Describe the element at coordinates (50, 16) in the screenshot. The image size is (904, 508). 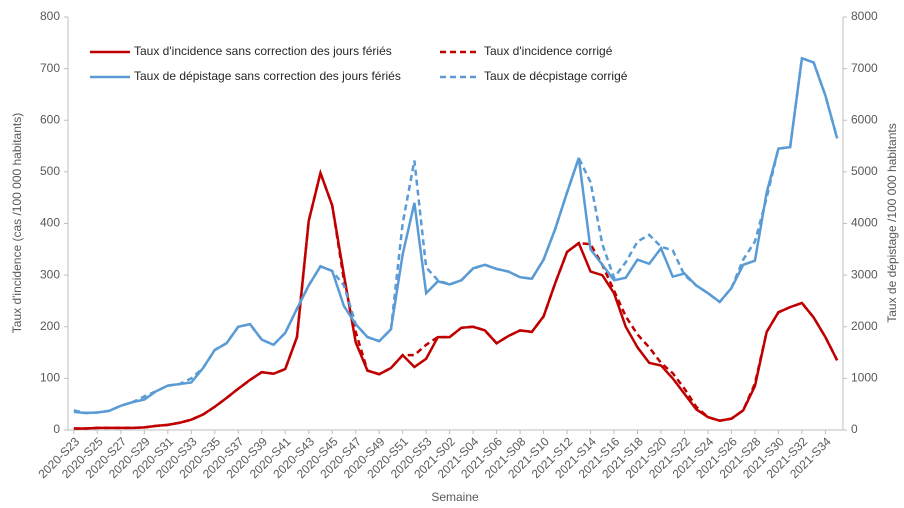
I see `y-tick-label: 800` at that location.